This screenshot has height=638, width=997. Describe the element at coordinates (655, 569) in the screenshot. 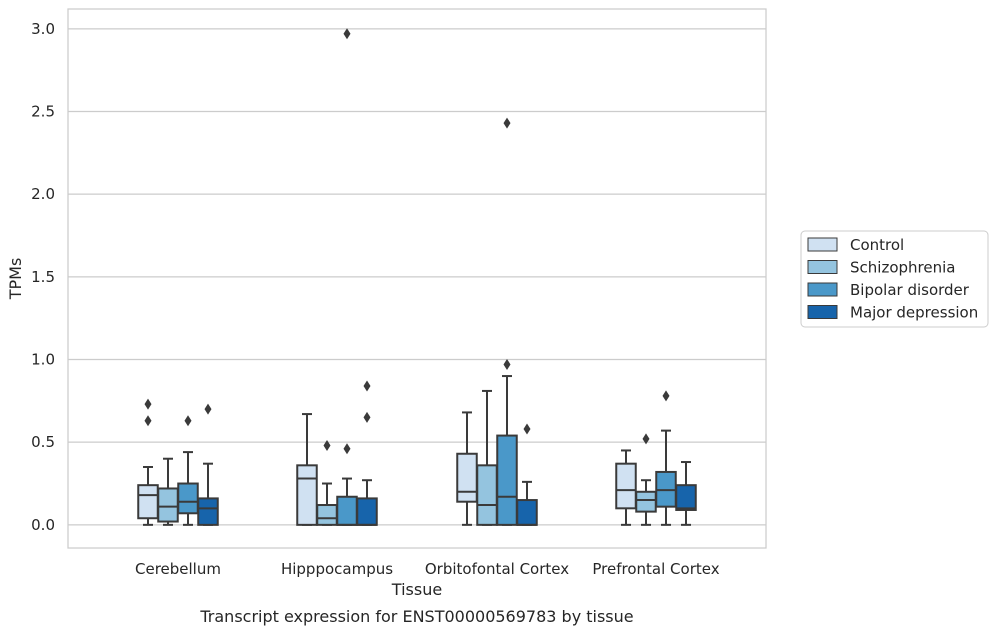

I see `x-tick-label: Prefrontal Cortex` at that location.